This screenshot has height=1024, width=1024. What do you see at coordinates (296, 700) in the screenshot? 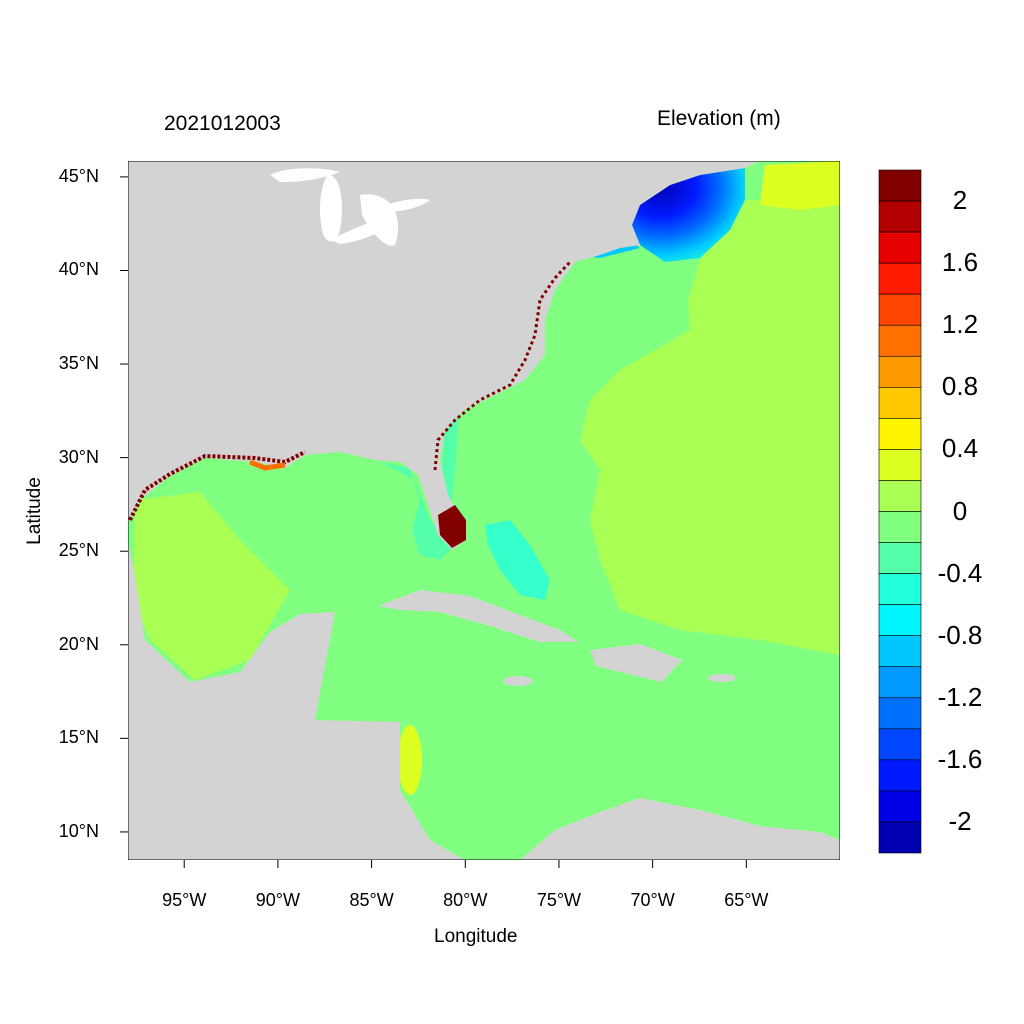
I see `mexico-central-america-land` at bounding box center [296, 700].